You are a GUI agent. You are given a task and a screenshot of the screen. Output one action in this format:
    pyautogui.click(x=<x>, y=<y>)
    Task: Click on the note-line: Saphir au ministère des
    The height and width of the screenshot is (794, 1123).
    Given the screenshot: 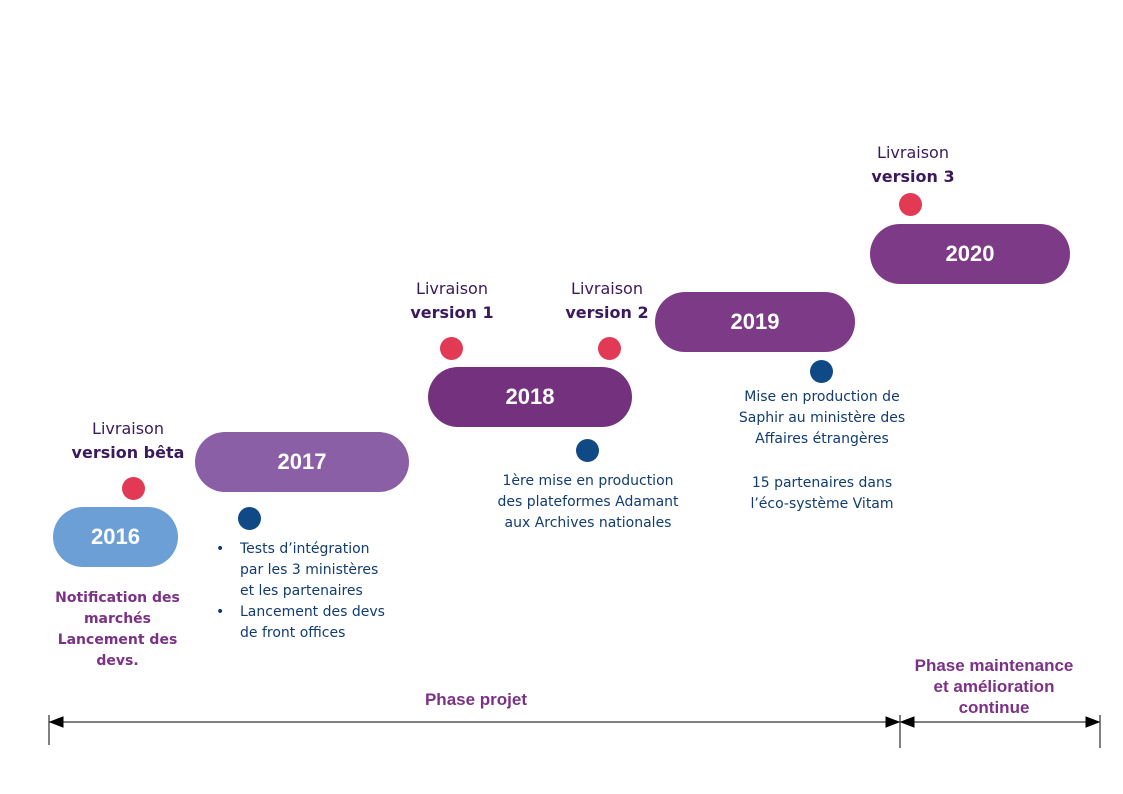 What is the action you would take?
    pyautogui.click(x=822, y=418)
    